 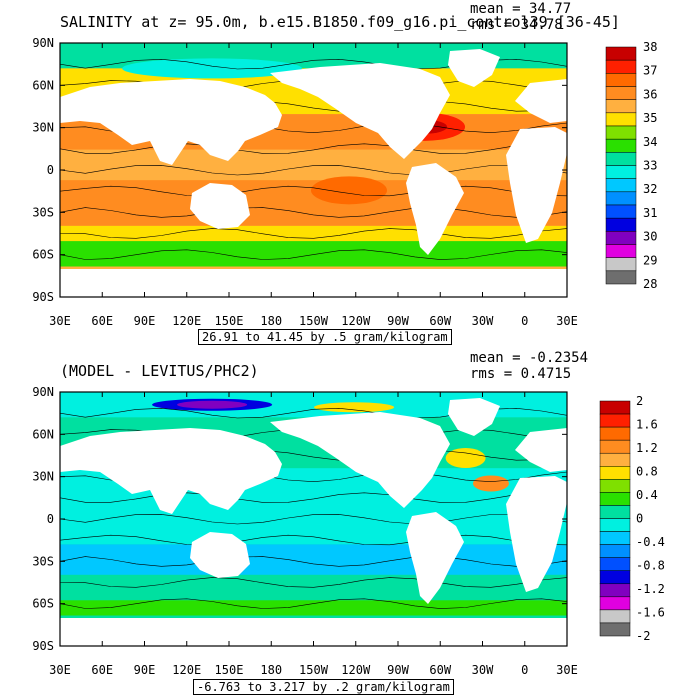 I want to click on colorbar-label: 34, so click(x=650, y=142).